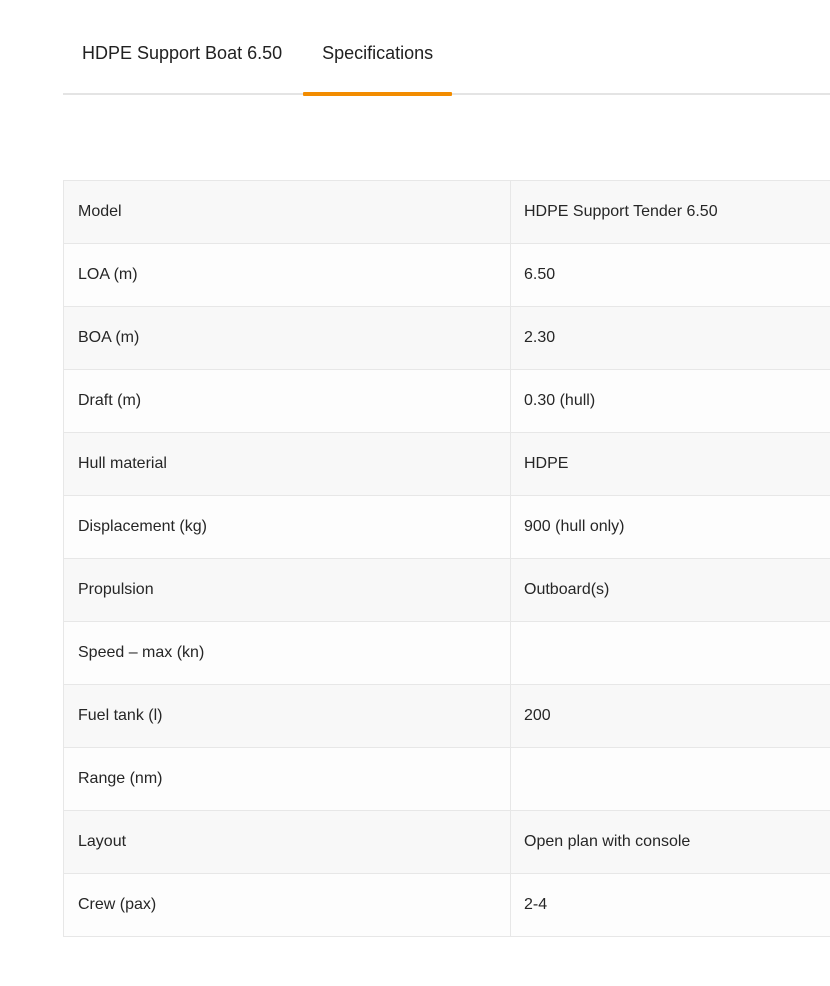 The image size is (830, 986). What do you see at coordinates (378, 69) in the screenshot?
I see `tab-specifications: Specifications` at bounding box center [378, 69].